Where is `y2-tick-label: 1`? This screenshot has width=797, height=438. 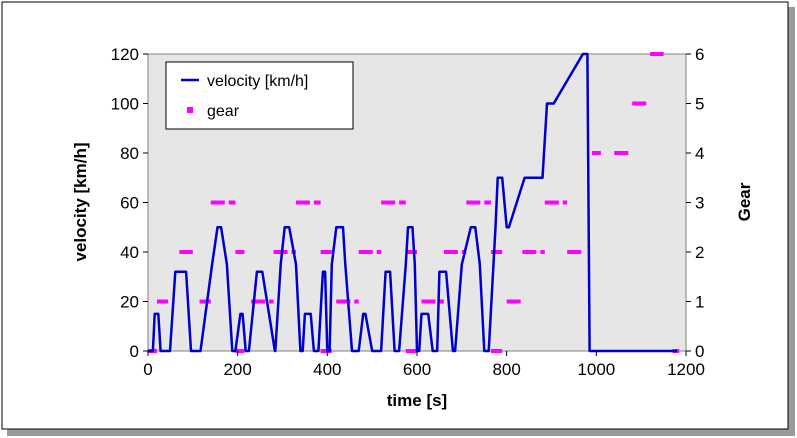
y2-tick-label: 1 is located at coordinates (699, 302).